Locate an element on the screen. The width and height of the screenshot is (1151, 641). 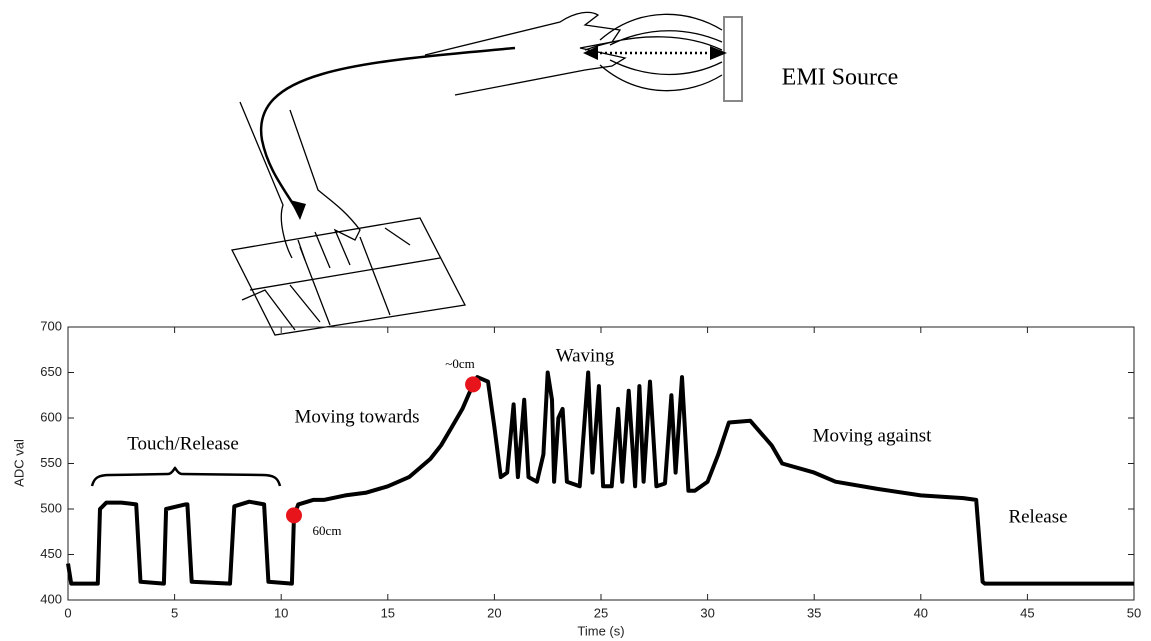
y-axis-label: ADC val is located at coordinates (18, 463).